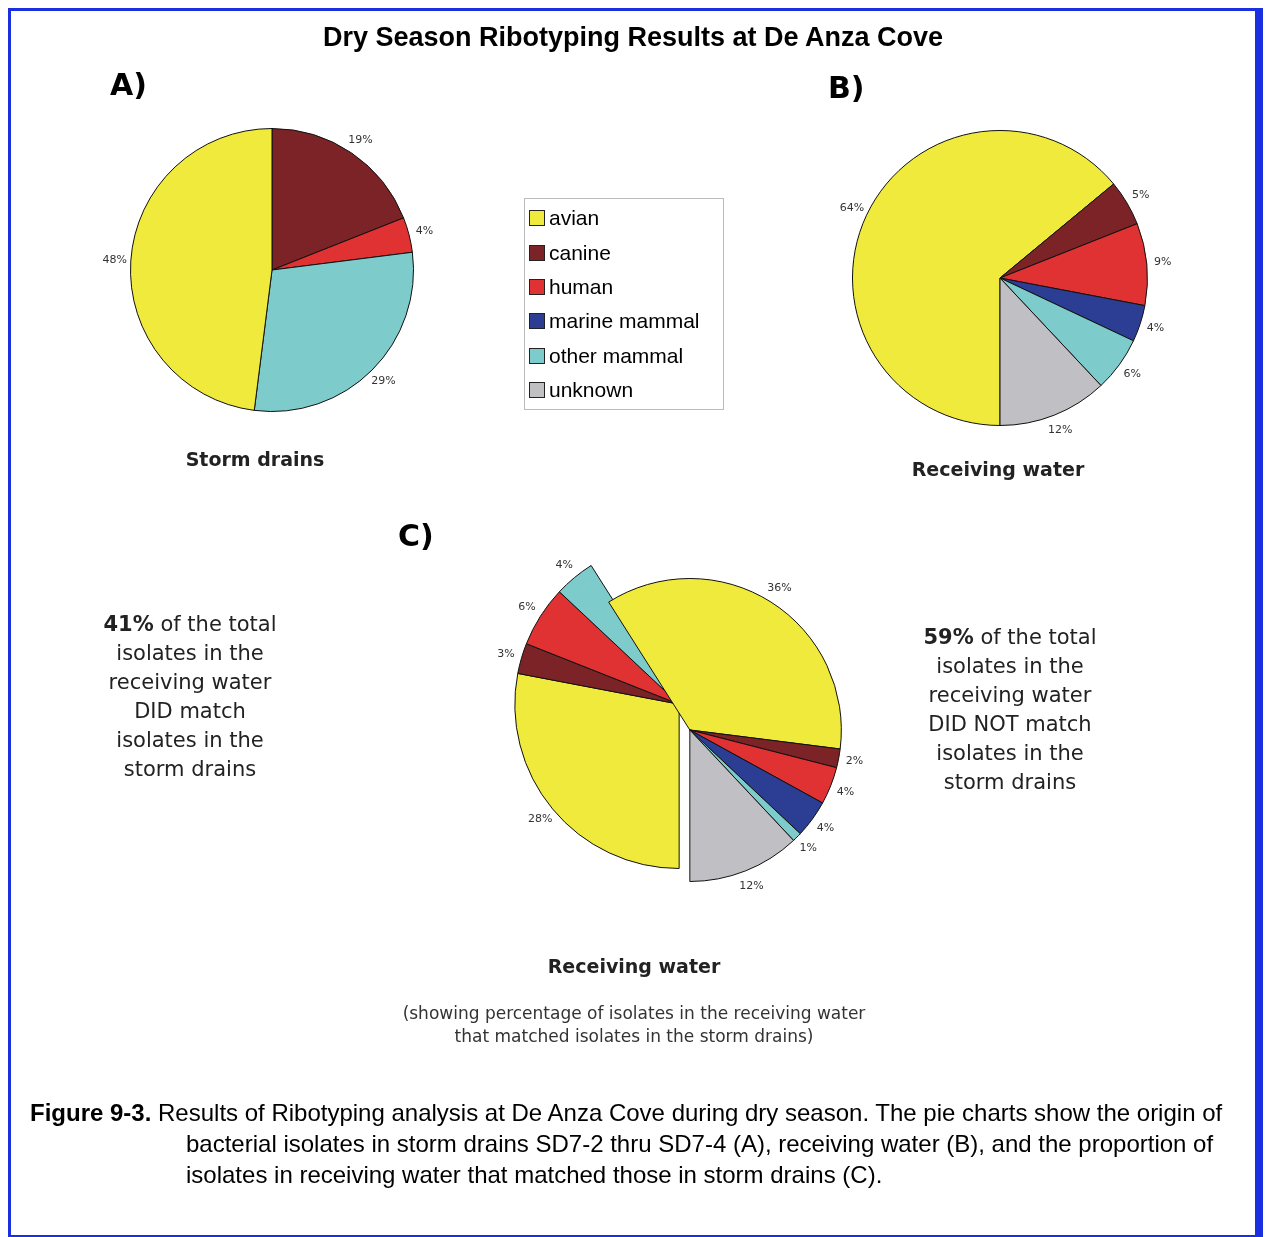  I want to click on legend-label: marine mammal, so click(624, 321).